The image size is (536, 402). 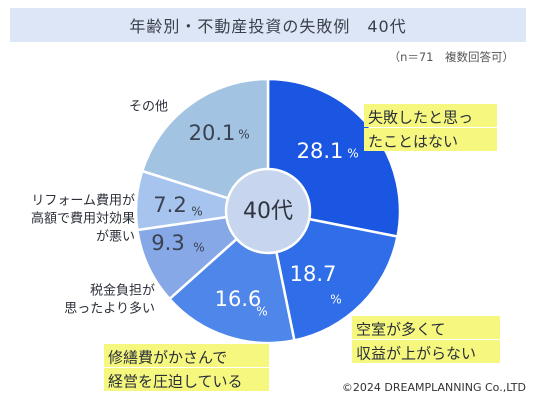 I want to click on pie-center-label: 40代, so click(x=268, y=211).